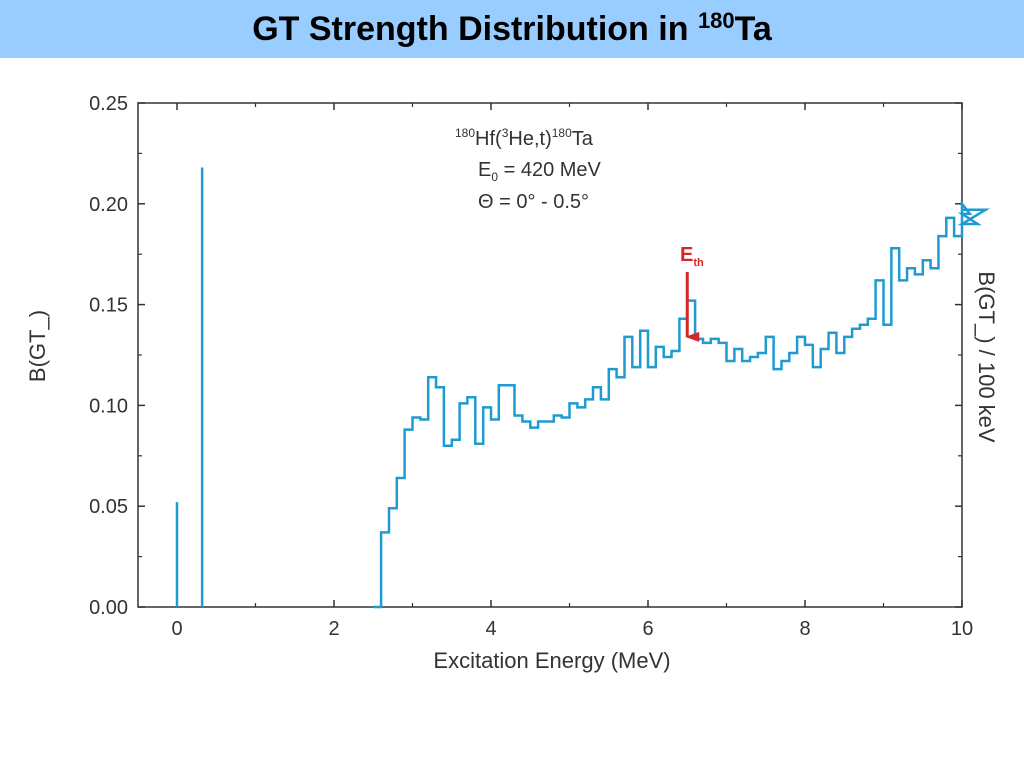 Image resolution: width=1024 pixels, height=768 pixels. What do you see at coordinates (962, 629) in the screenshot?
I see `x-tick-label: 10` at bounding box center [962, 629].